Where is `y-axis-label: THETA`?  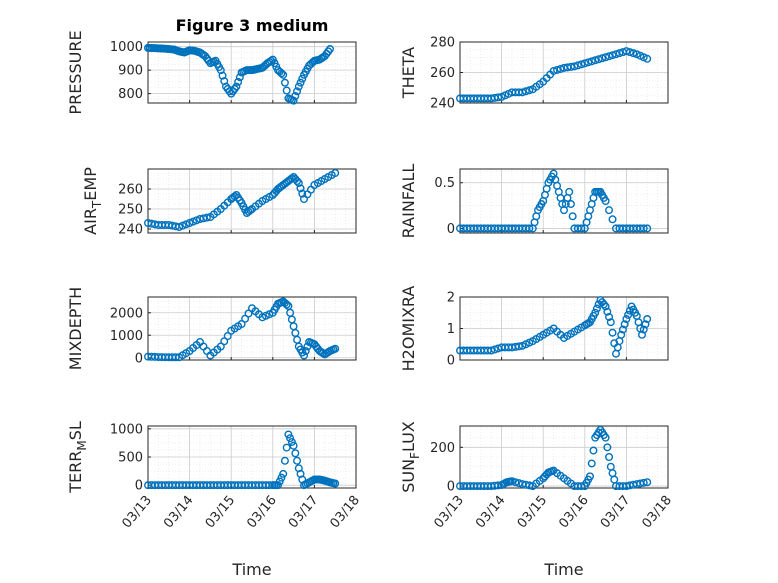
y-axis-label: THETA is located at coordinates (408, 73).